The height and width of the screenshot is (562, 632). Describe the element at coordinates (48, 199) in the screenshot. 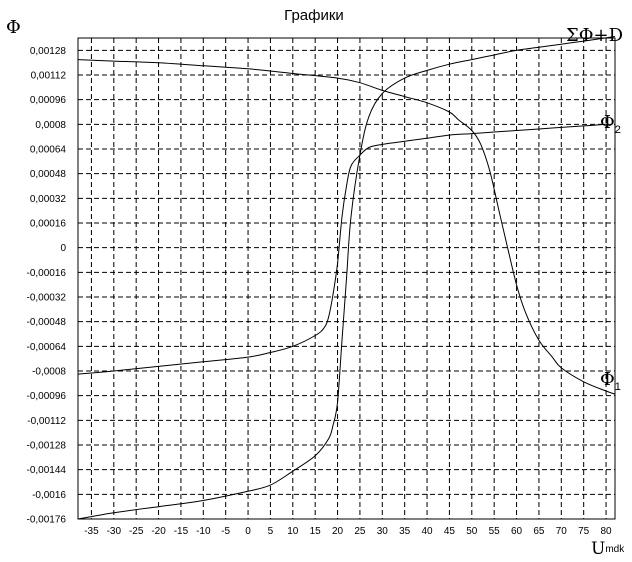

I see `y-tick-label: 0,00032` at that location.